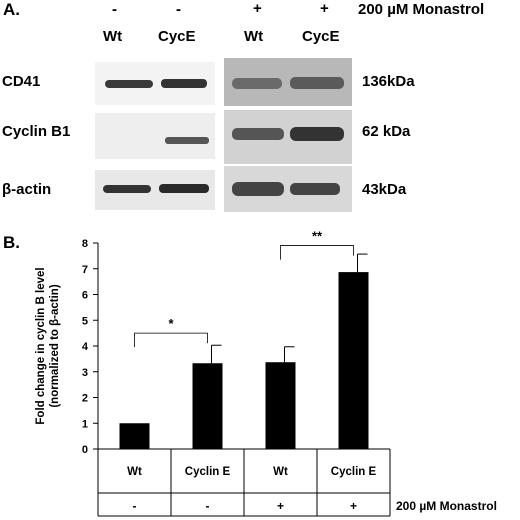  Describe the element at coordinates (184, 188) in the screenshot. I see `band-actin-cyce` at that location.